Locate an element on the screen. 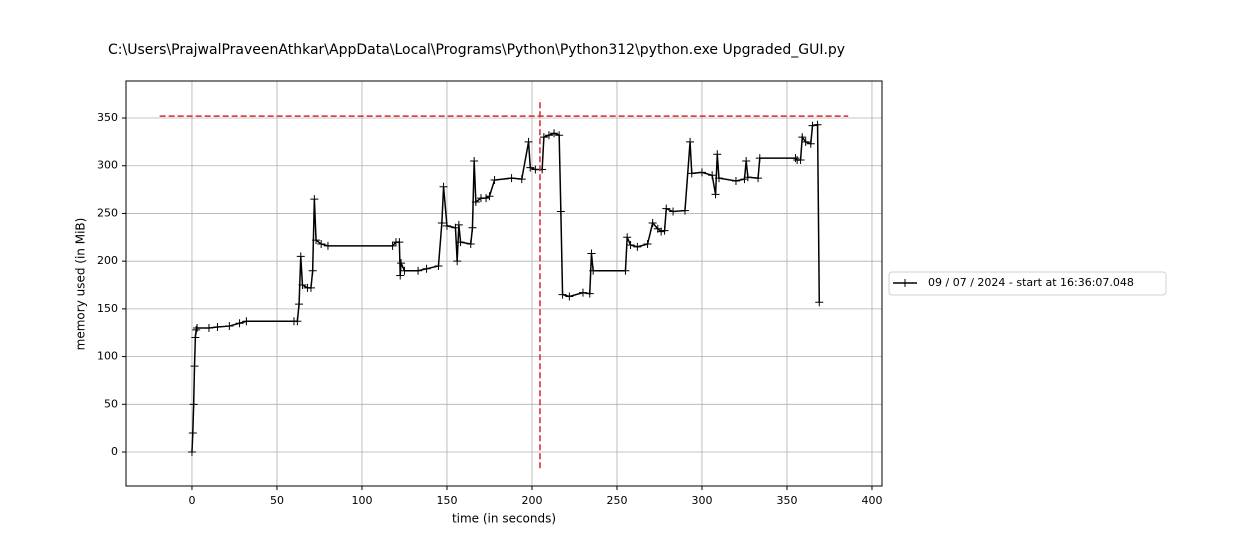 The height and width of the screenshot is (540, 1260). y-tick-label: 0 is located at coordinates (114, 451).